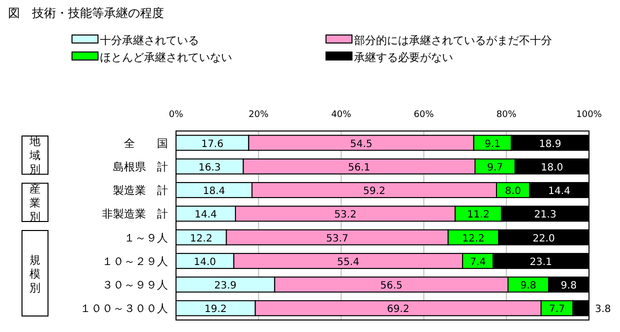 This screenshot has width=620, height=332. Describe the element at coordinates (550, 144) in the screenshot. I see `data-label: 18.9` at that location.